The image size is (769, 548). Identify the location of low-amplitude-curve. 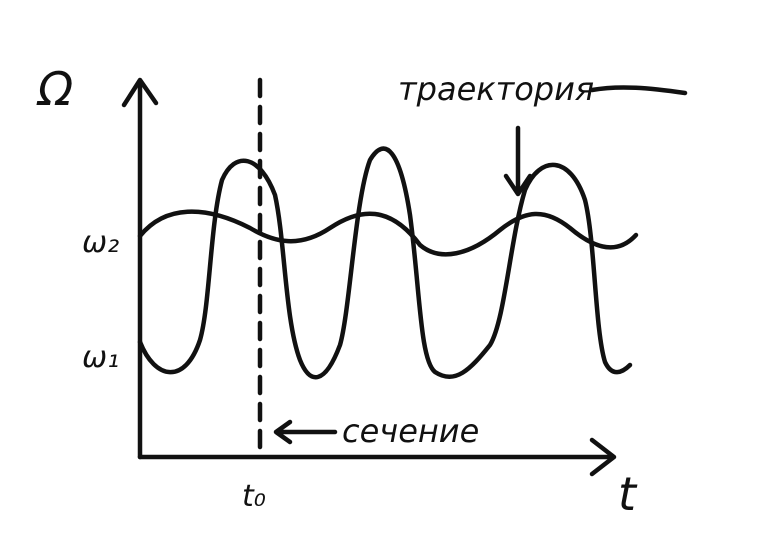
(388, 233).